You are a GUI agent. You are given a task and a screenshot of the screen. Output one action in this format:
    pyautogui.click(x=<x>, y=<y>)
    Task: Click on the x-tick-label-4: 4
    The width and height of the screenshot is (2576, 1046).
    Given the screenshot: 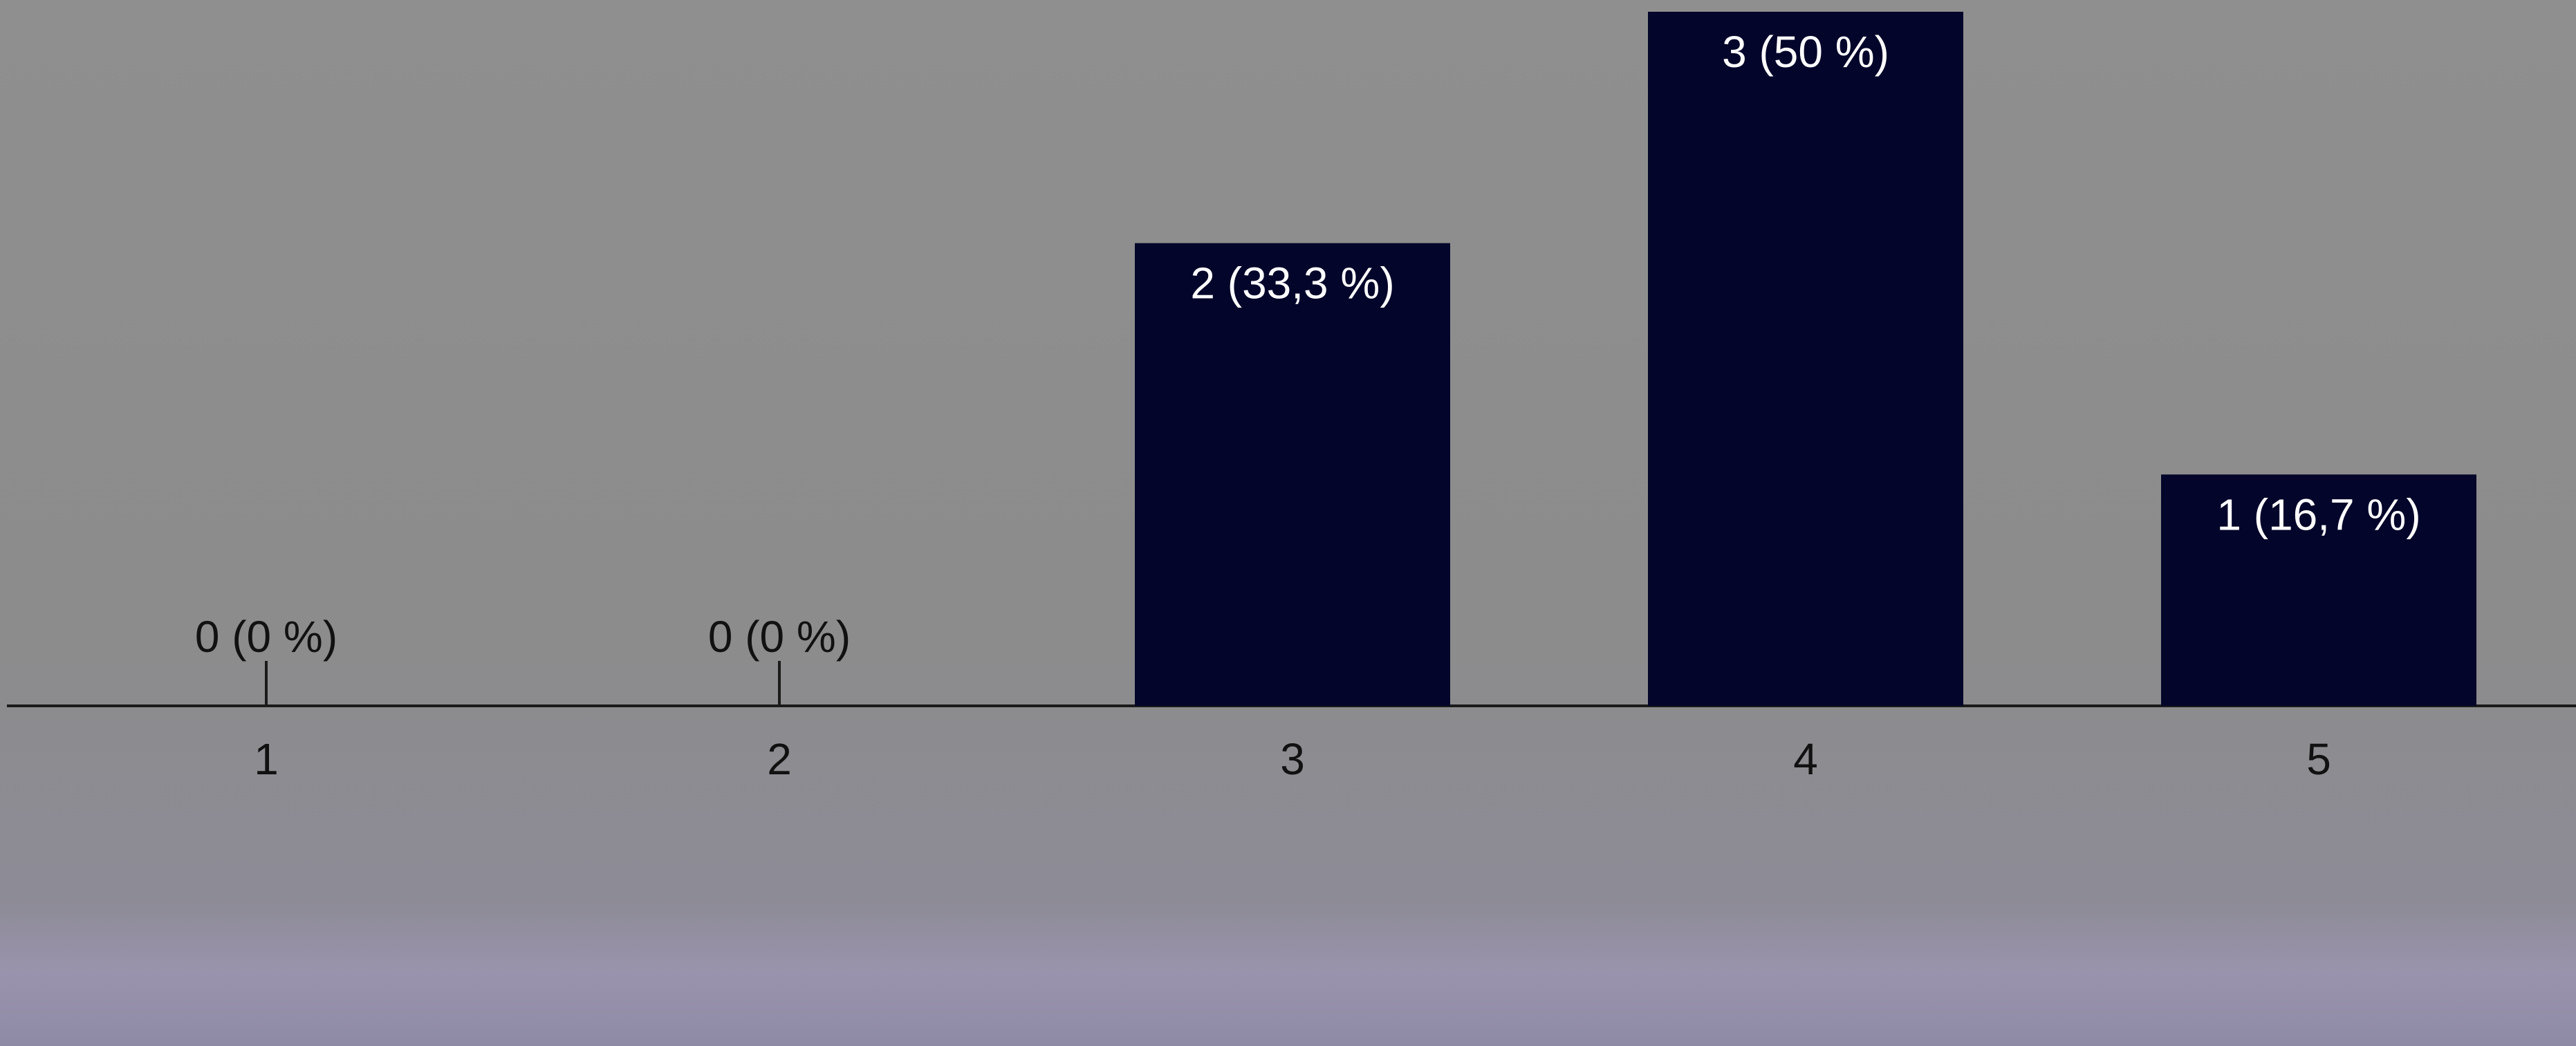 What is the action you would take?
    pyautogui.click(x=1806, y=759)
    